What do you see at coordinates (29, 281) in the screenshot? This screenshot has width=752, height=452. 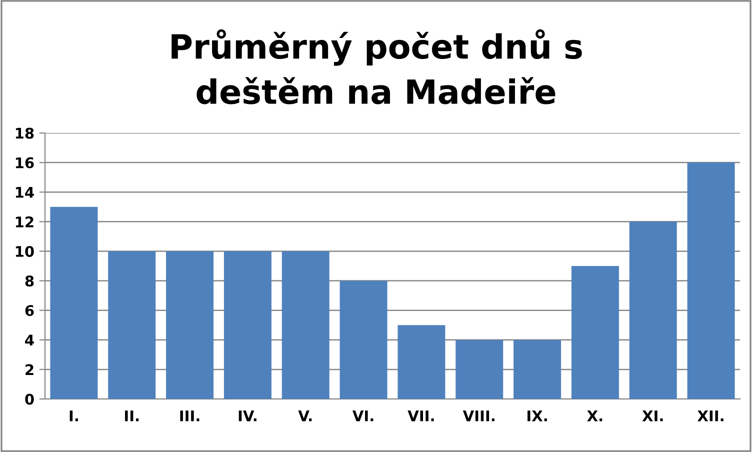 I see `y-tick-label: 8` at bounding box center [29, 281].